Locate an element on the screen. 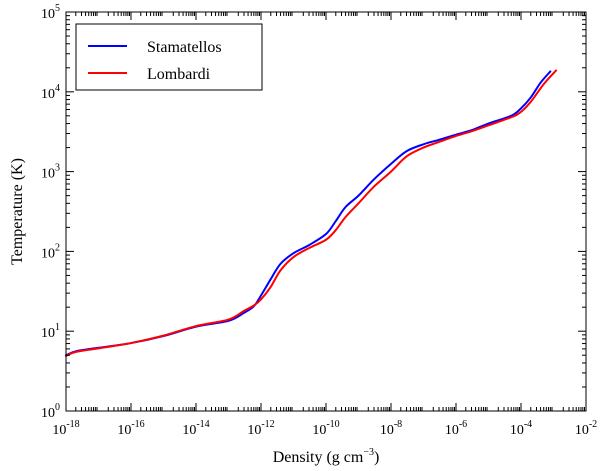 The height and width of the screenshot is (471, 600). legend-label-stamatellos: Stamatellos is located at coordinates (184, 47).